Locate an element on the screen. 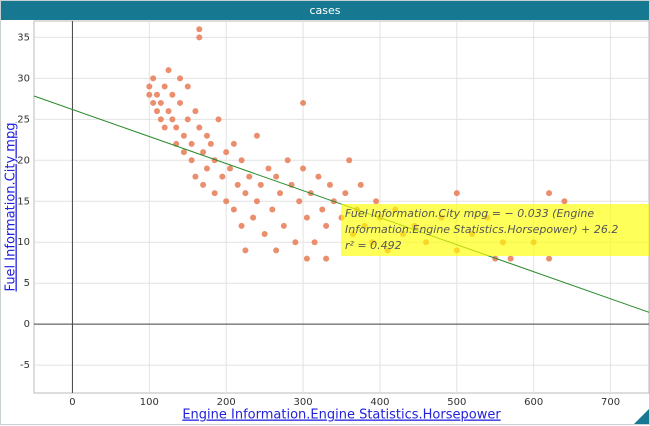 This screenshot has width=650, height=426. y-tick-label: 20 is located at coordinates (23, 160).